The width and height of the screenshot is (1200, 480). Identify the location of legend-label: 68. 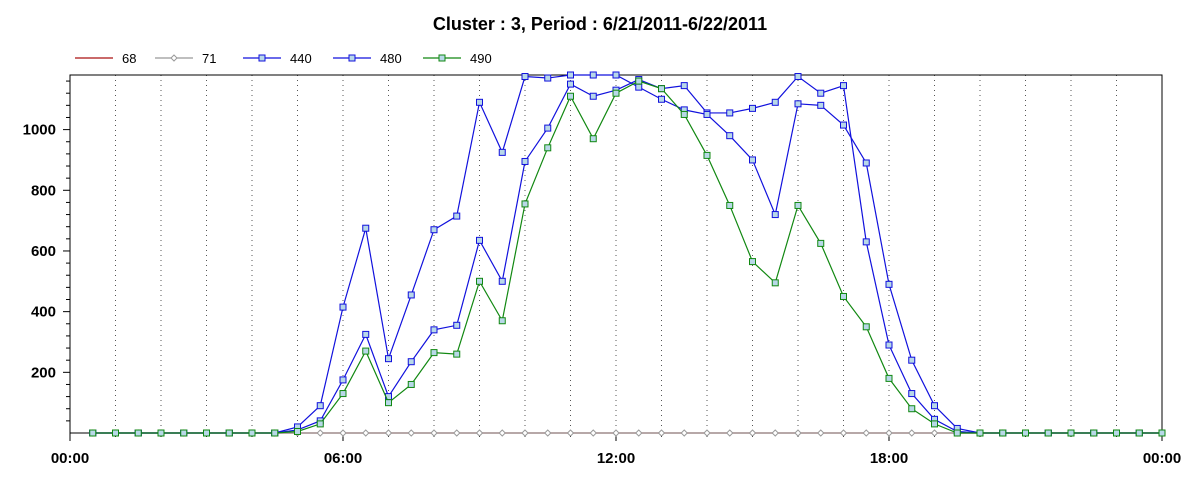
(129, 58).